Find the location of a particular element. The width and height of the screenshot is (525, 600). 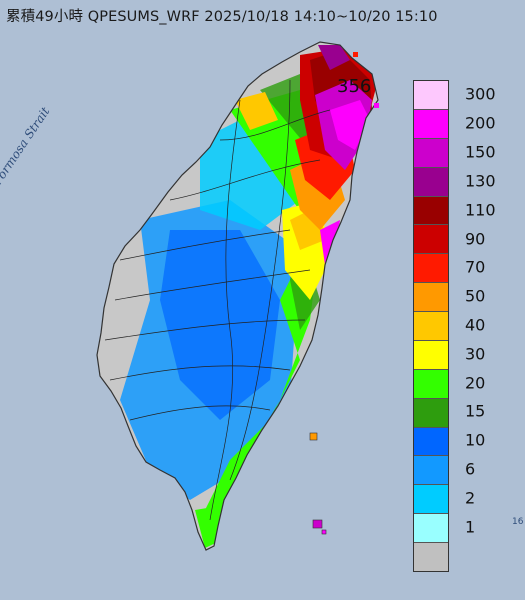

legend-label: 30 is located at coordinates (475, 354).